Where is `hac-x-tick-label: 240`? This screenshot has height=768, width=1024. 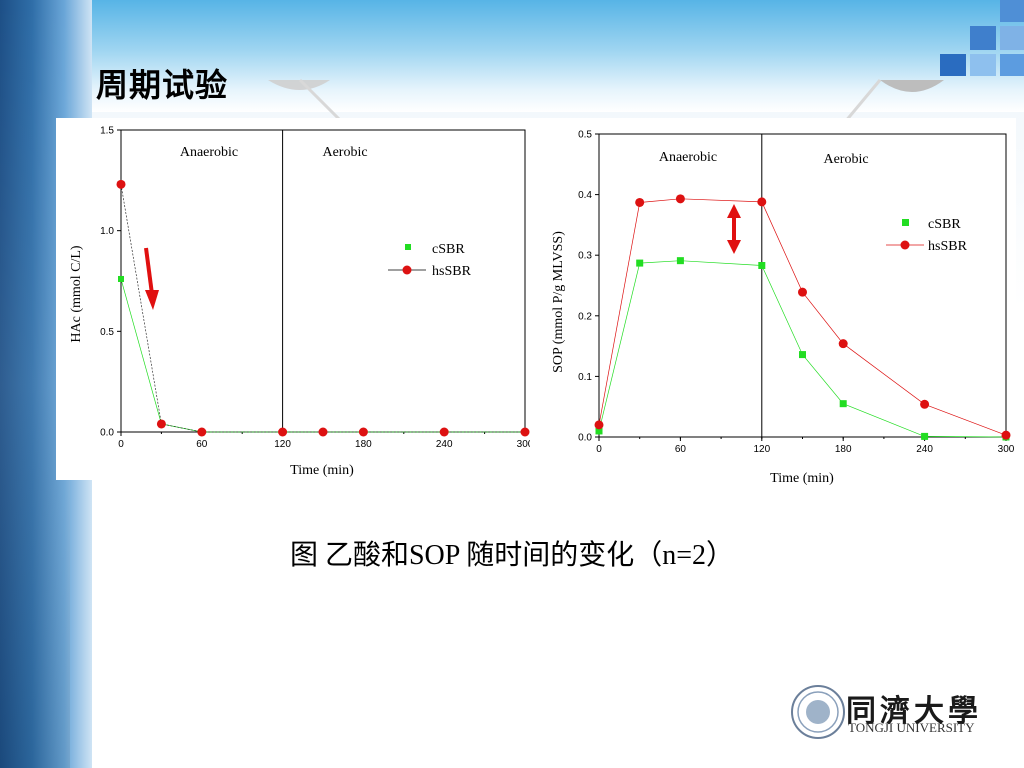 hac-x-tick-label: 240 is located at coordinates (444, 444).